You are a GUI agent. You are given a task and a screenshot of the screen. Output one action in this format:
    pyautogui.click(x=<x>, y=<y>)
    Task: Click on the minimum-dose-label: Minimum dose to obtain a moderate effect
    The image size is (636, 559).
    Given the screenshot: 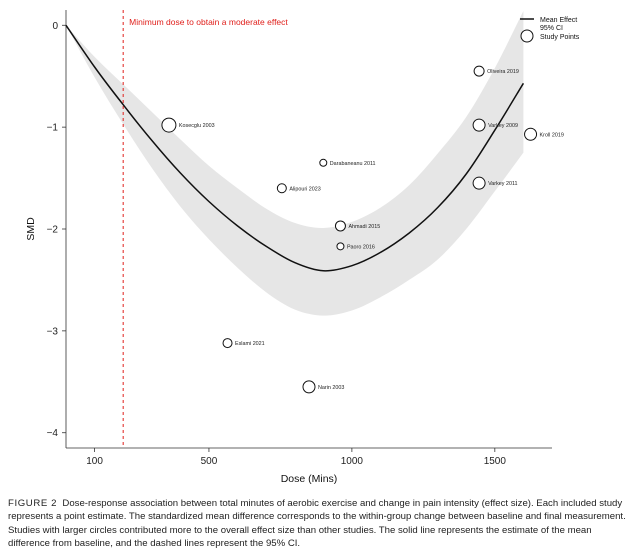 What is the action you would take?
    pyautogui.click(x=208, y=22)
    